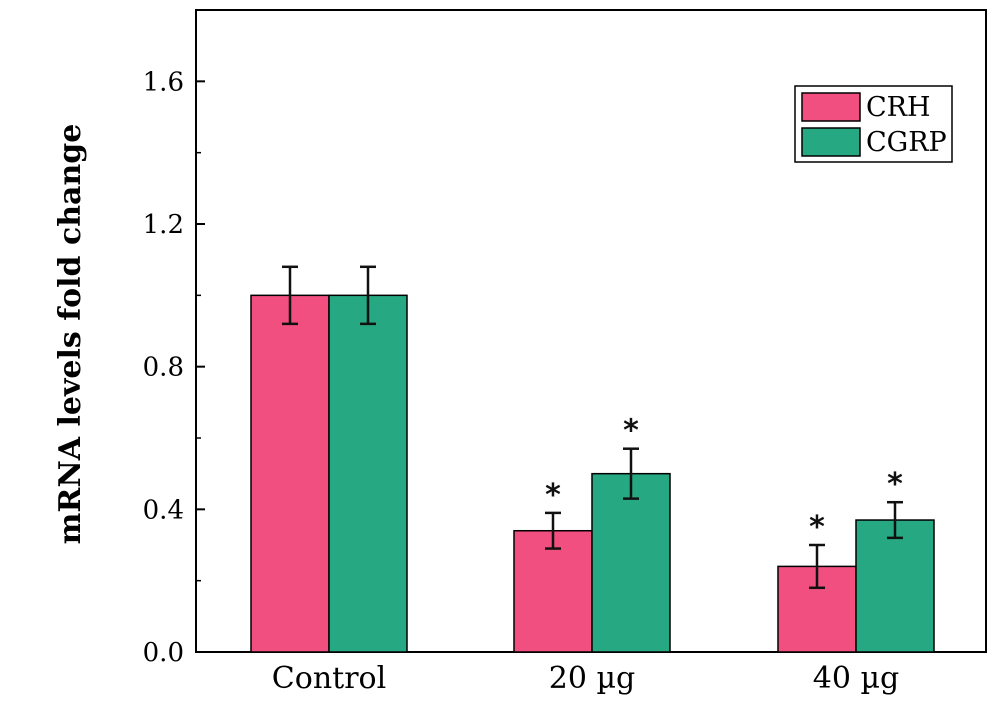 This screenshot has height=713, width=1000. Describe the element at coordinates (163, 225) in the screenshot. I see `y-tick-label: 1.2` at that location.